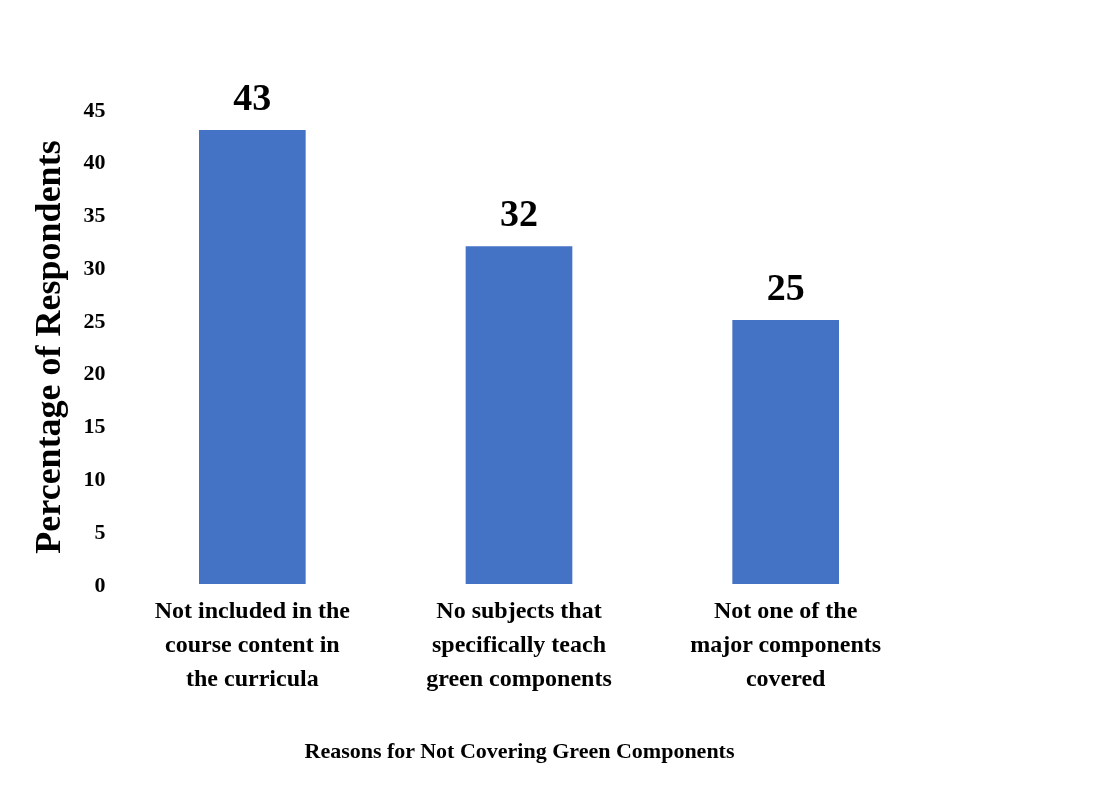 The image size is (1113, 800). What do you see at coordinates (94, 478) in the screenshot?
I see `y-tick-label: 10` at bounding box center [94, 478].